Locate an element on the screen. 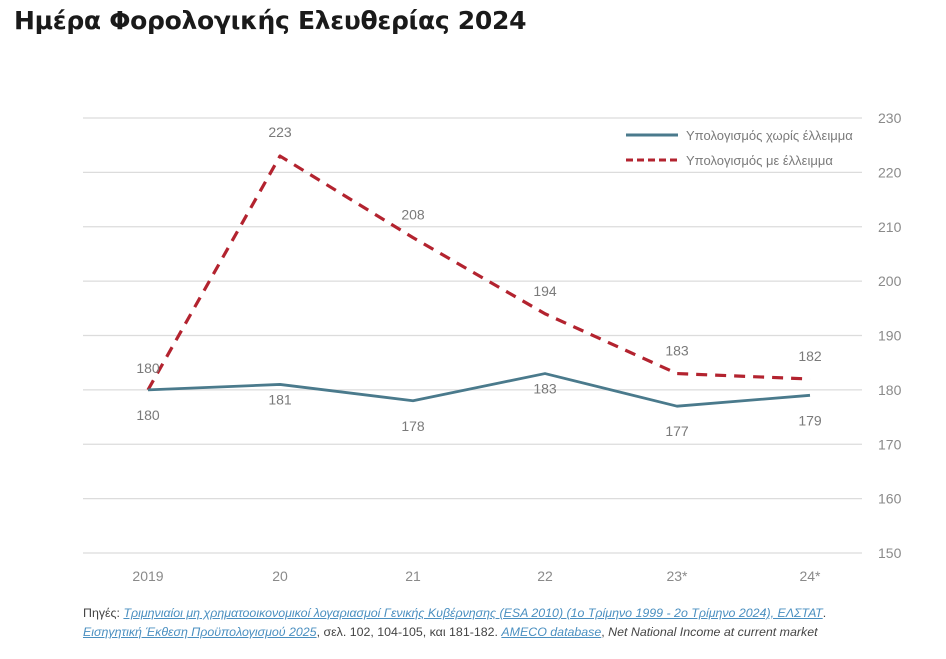  data-label-no-deficit: 180 is located at coordinates (148, 415).